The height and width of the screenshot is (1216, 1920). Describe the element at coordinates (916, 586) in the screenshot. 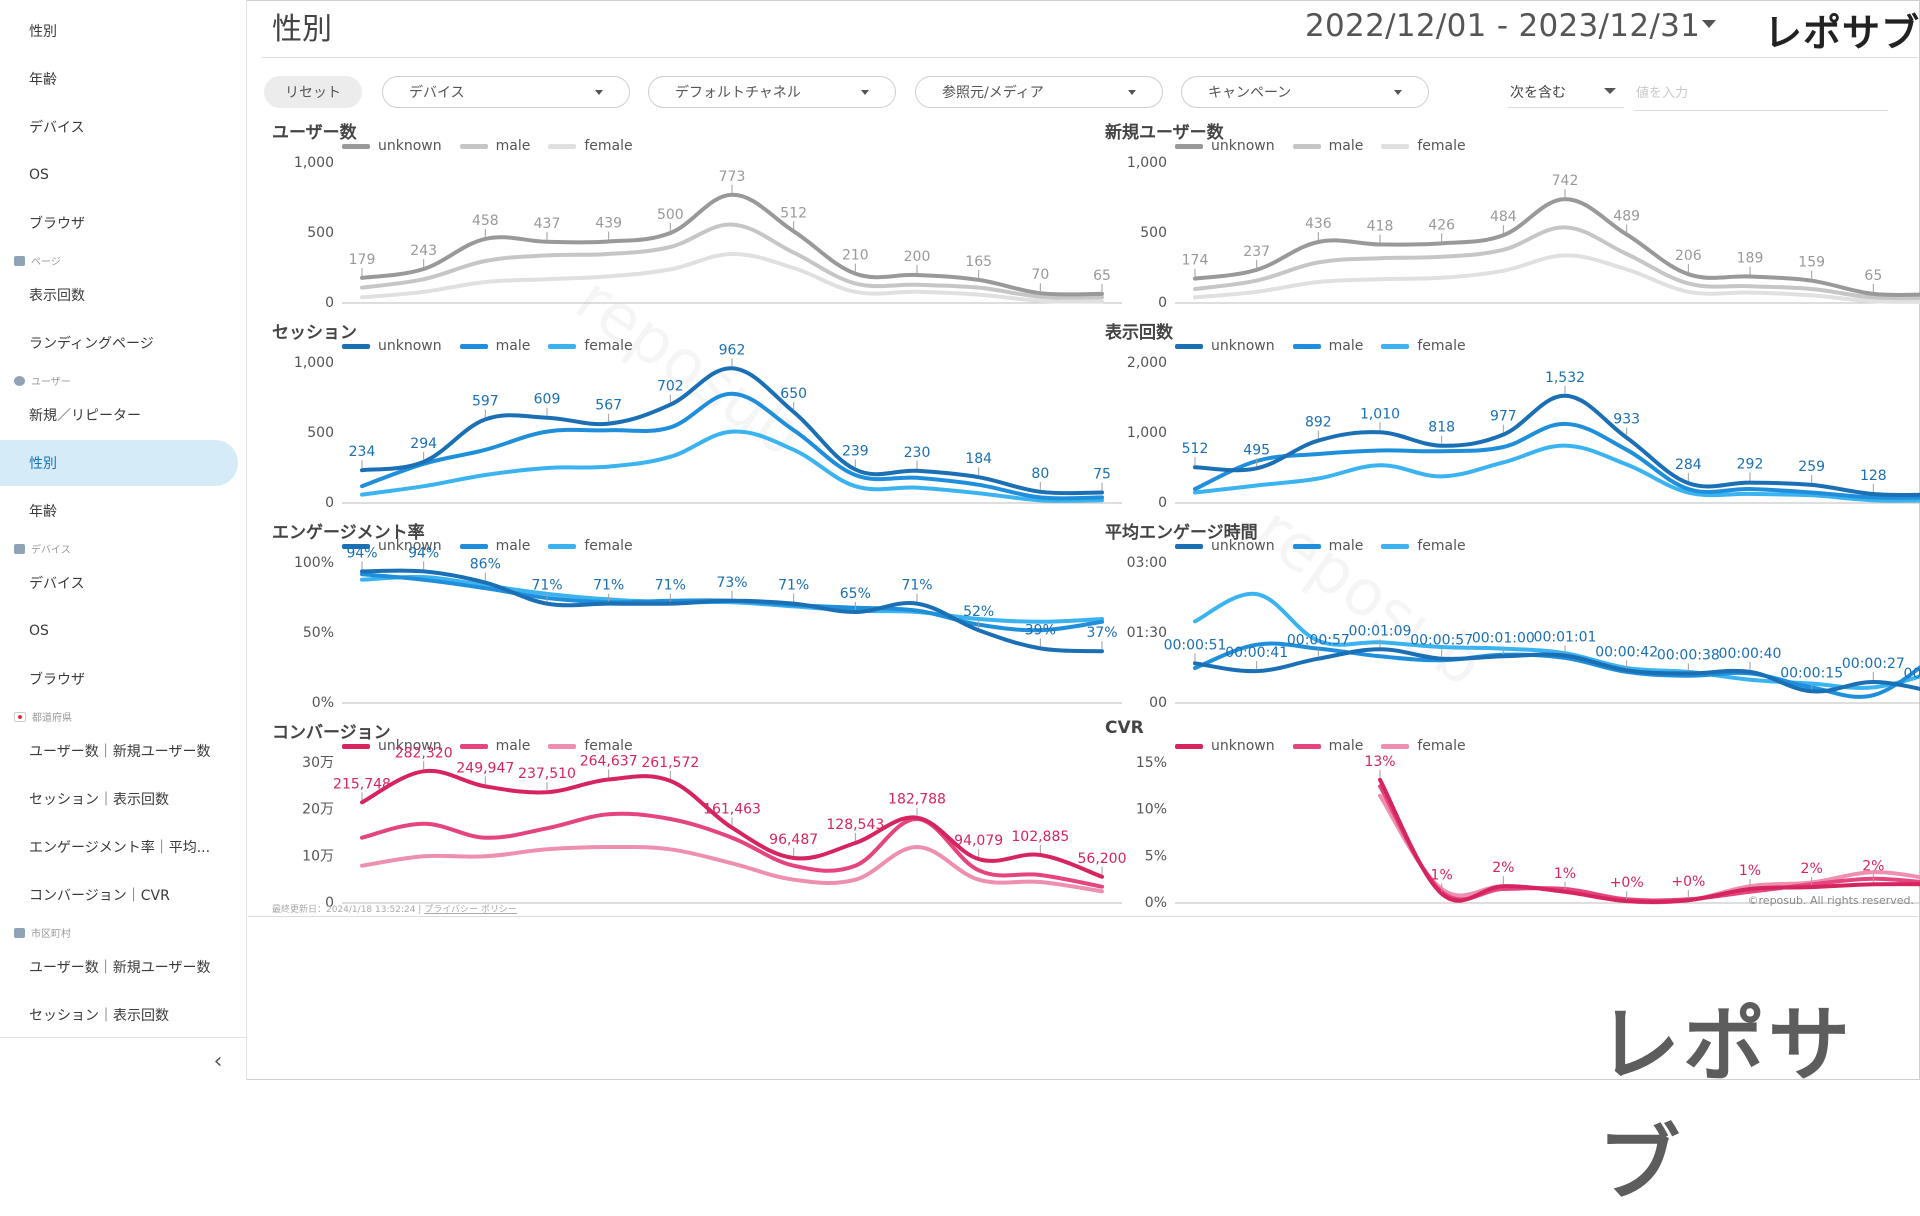

I see `data-label: 71%` at that location.